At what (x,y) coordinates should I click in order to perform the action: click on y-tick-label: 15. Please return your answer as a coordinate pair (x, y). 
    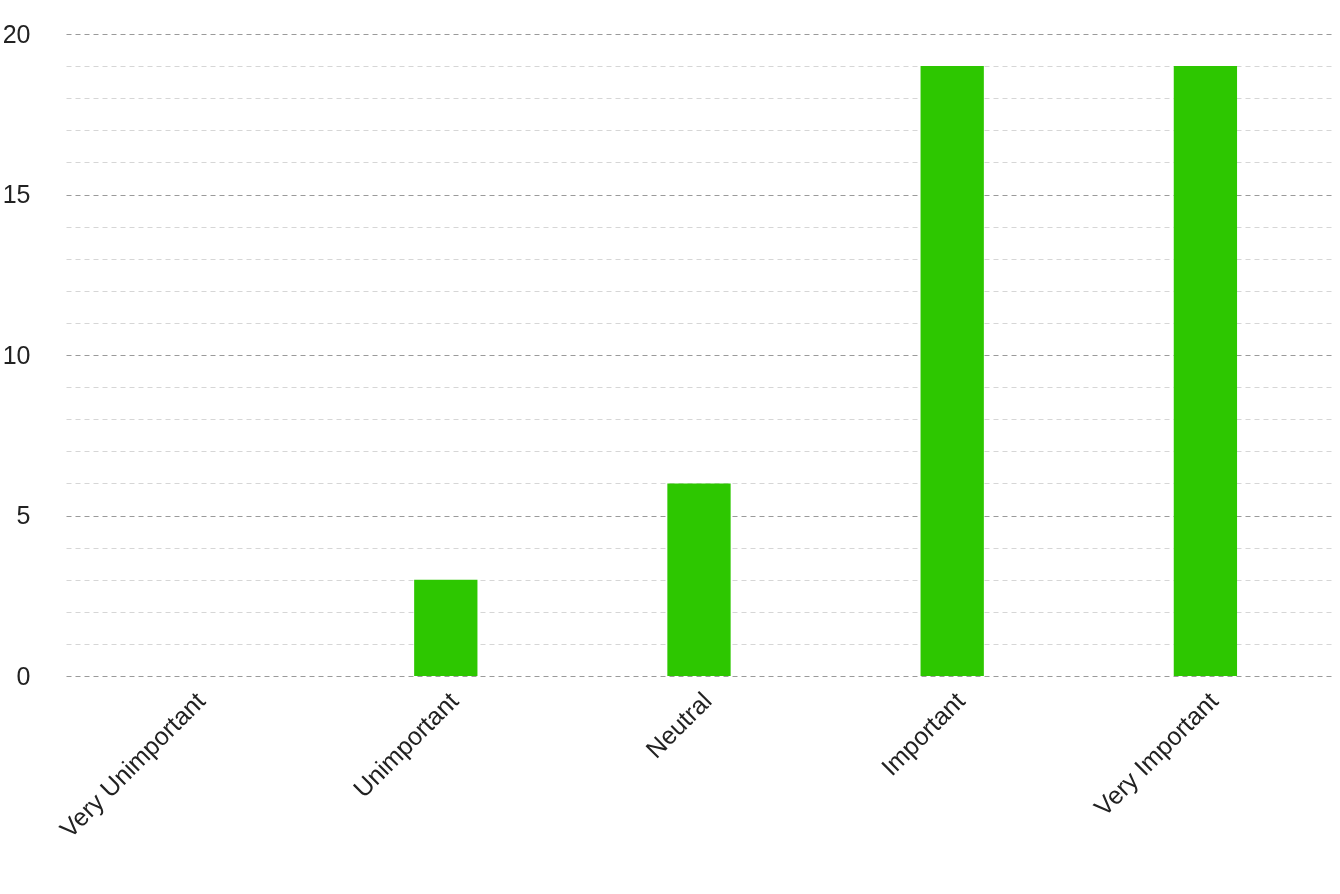
    Looking at the image, I should click on (16, 194).